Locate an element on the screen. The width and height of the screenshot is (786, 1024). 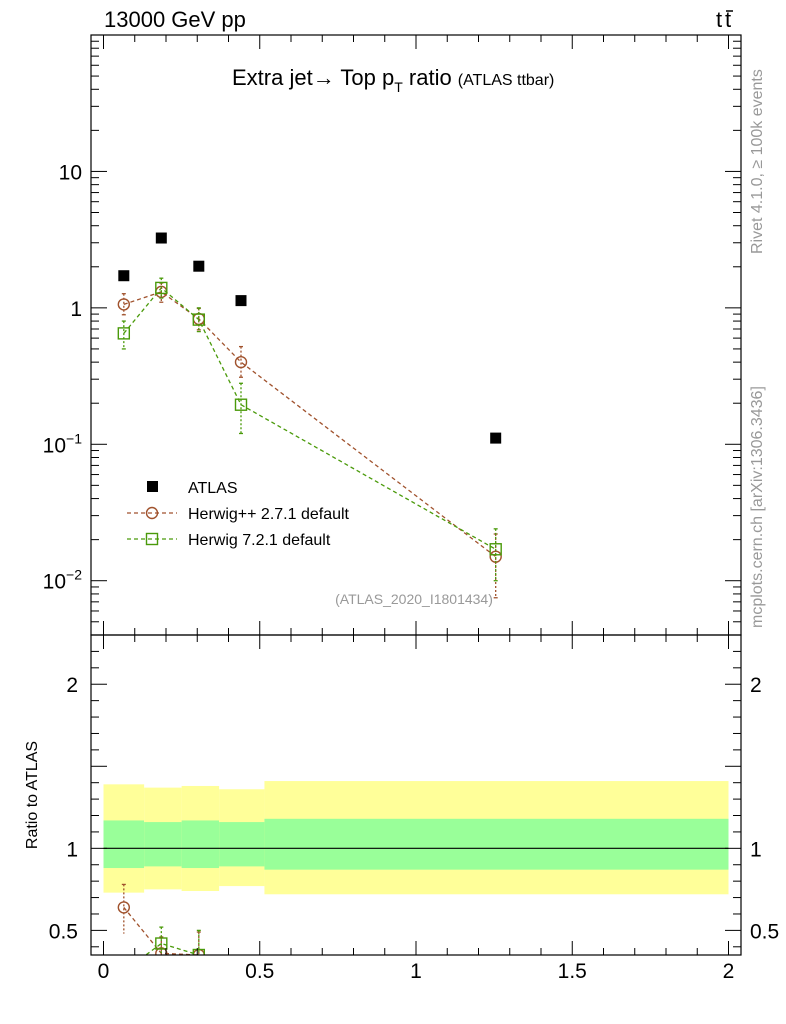
main-series-lines is located at coordinates (310, 422).